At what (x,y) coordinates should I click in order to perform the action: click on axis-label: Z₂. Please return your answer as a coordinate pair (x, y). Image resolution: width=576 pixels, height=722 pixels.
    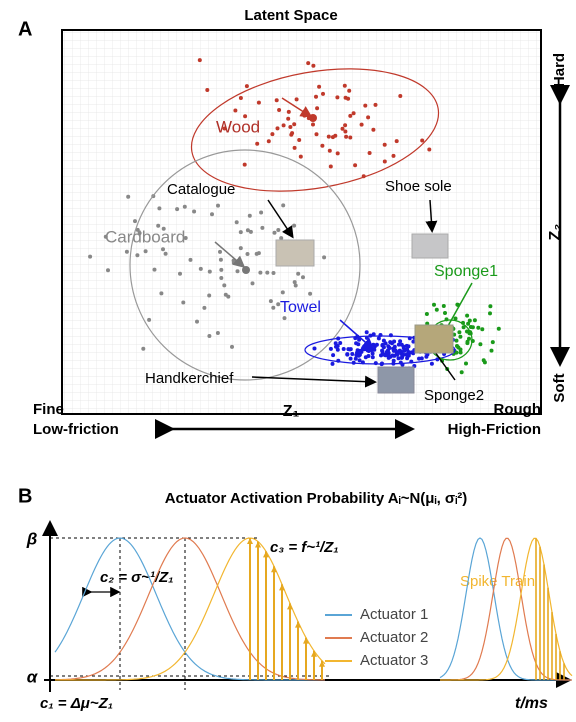
    Looking at the image, I should click on (555, 232).